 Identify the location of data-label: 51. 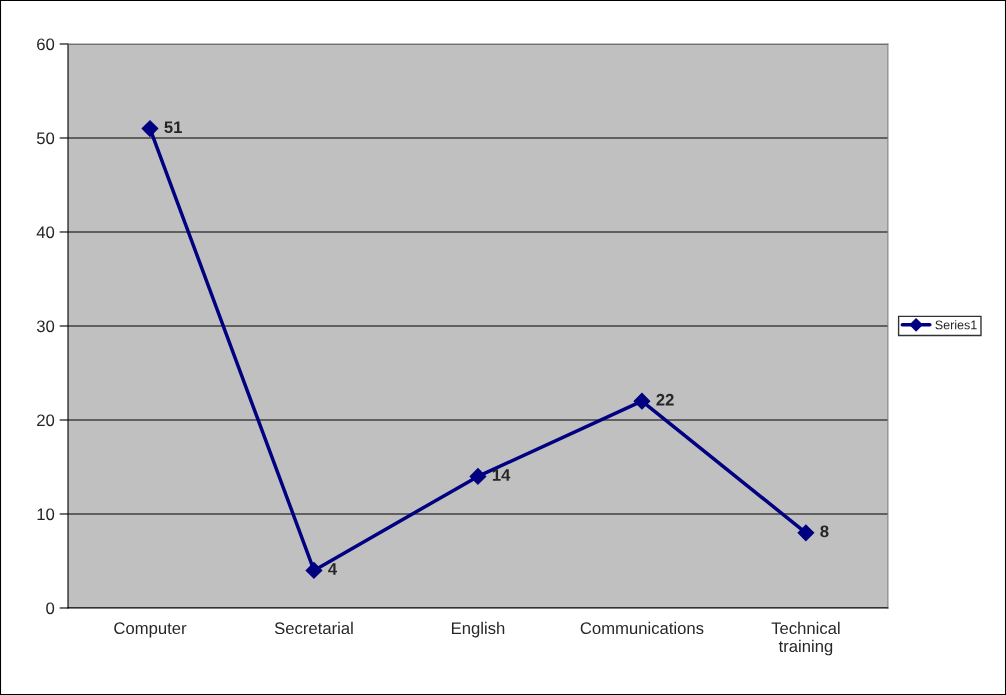
(173, 127).